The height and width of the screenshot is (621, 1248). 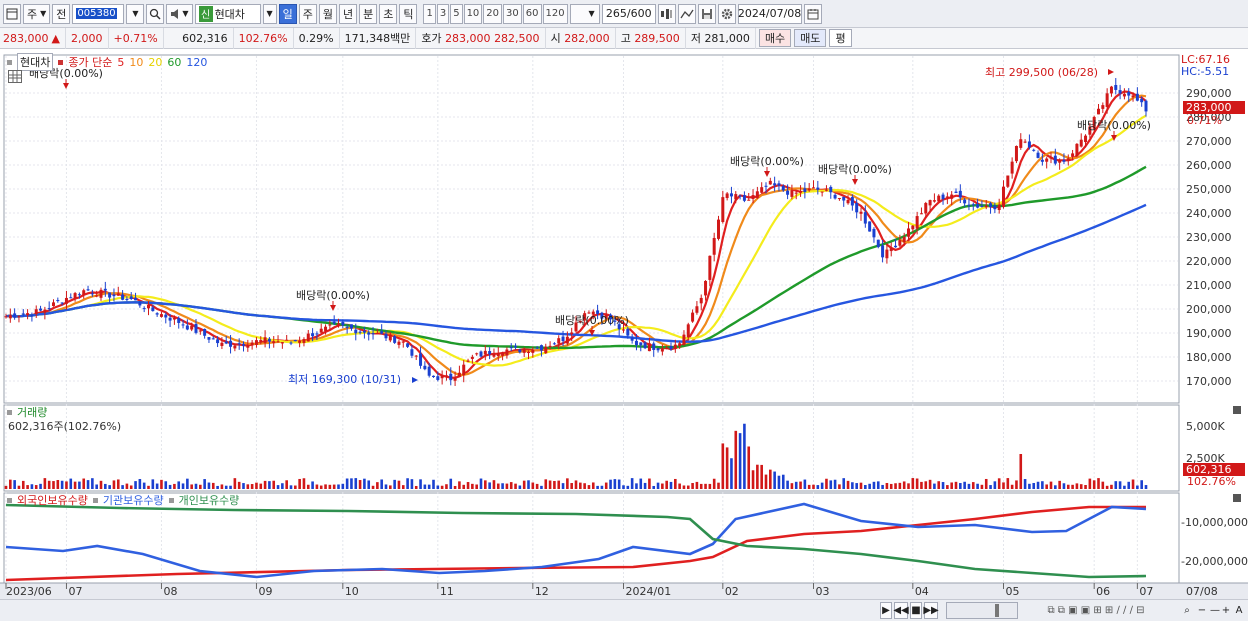 What do you see at coordinates (269, 13) in the screenshot?
I see `stock-dropdown: ▼` at bounding box center [269, 13].